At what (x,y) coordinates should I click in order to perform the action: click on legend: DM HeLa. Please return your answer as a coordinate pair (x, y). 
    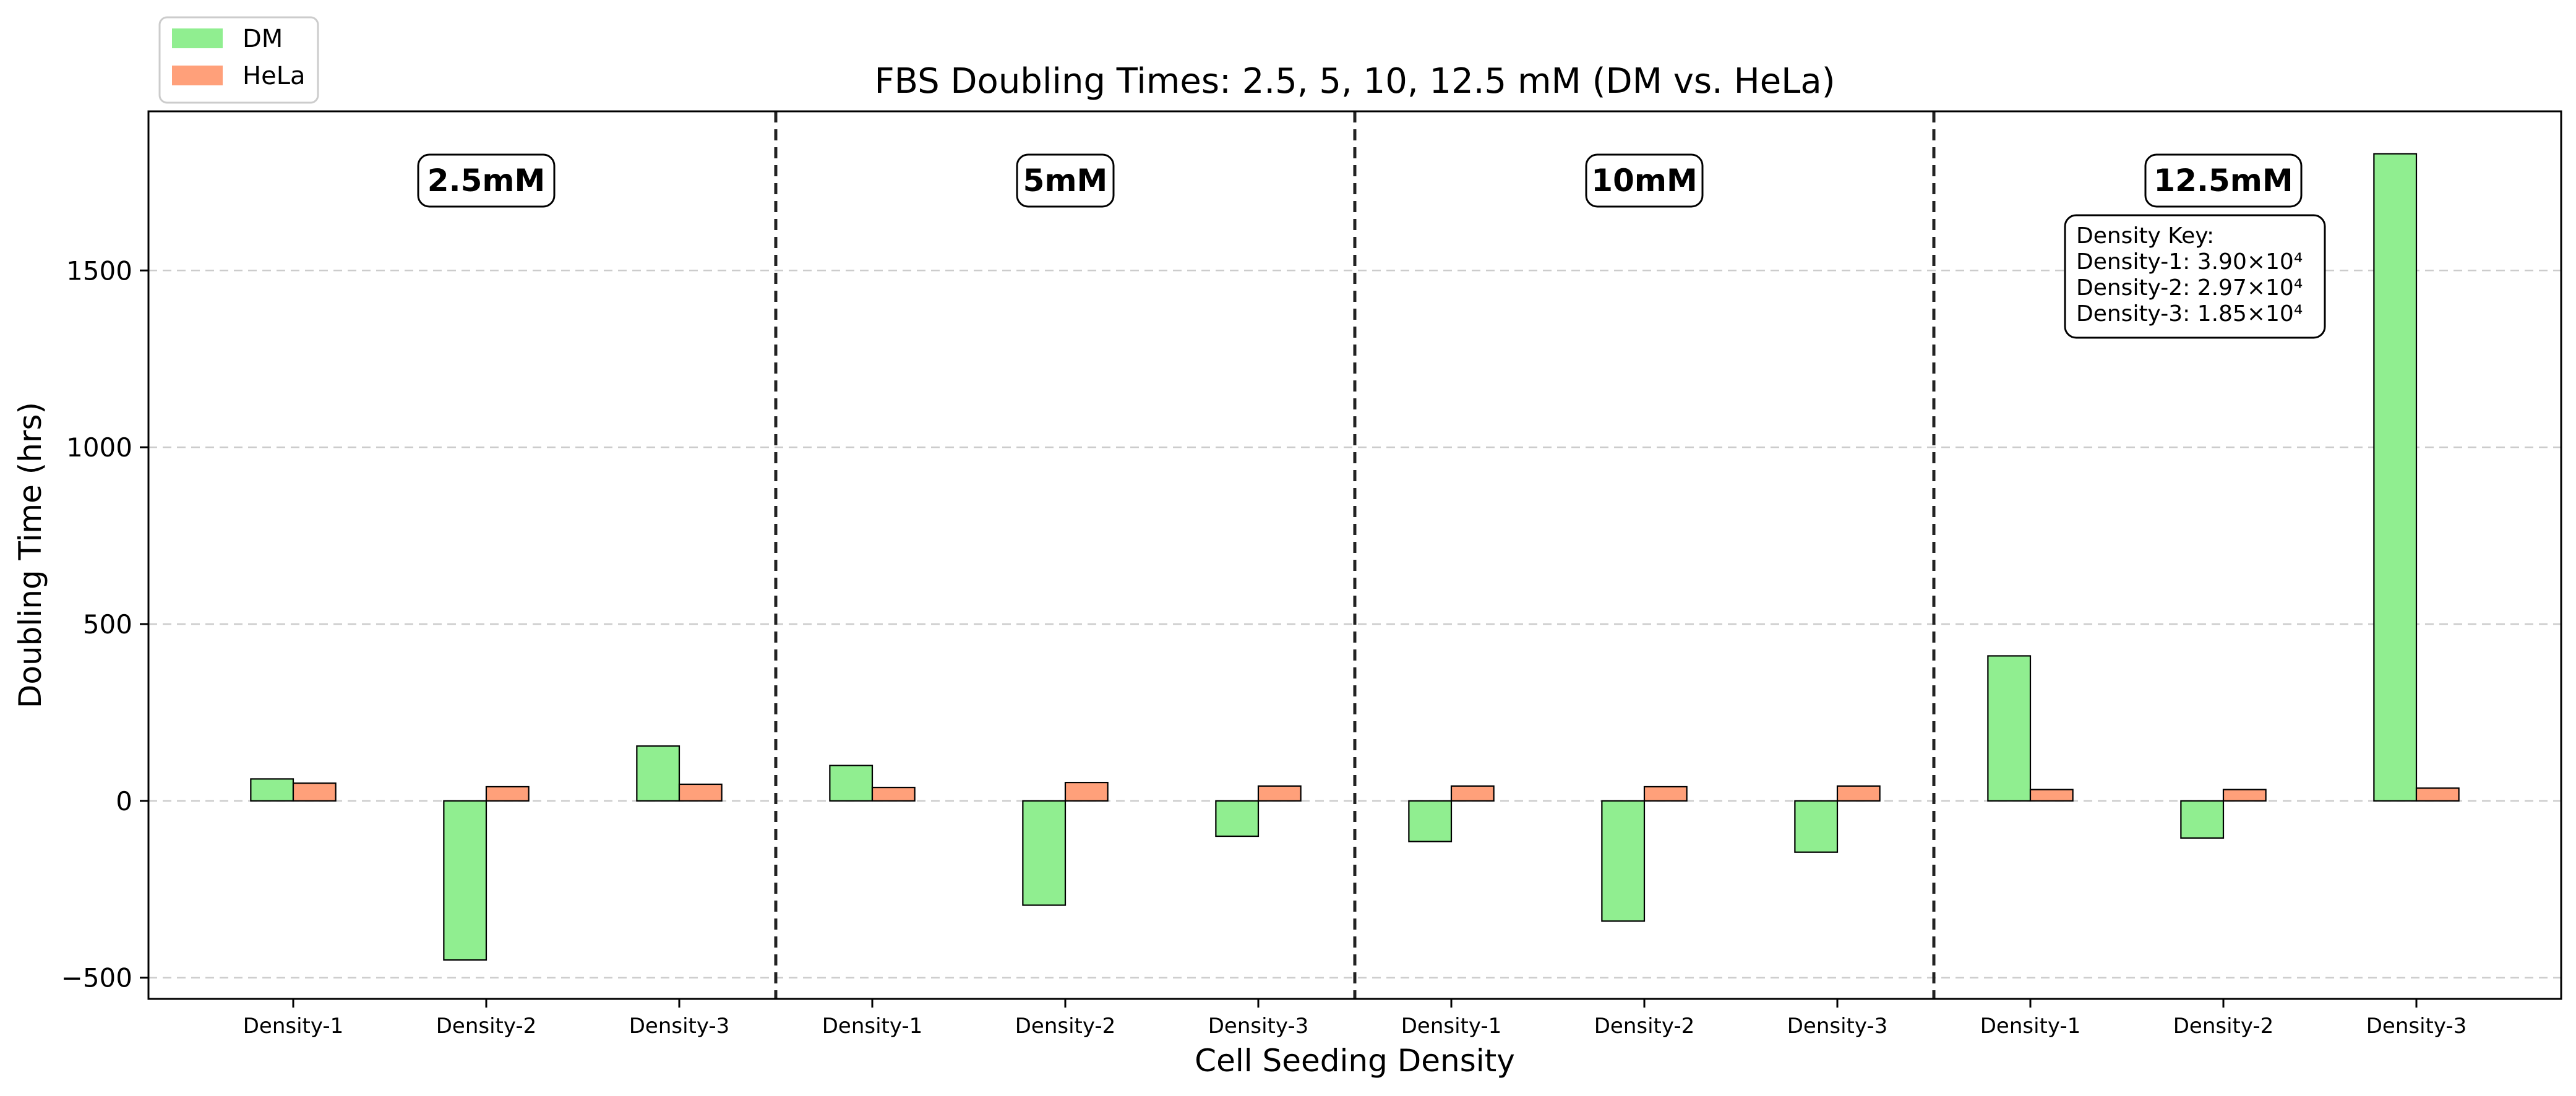
    Looking at the image, I should click on (238, 60).